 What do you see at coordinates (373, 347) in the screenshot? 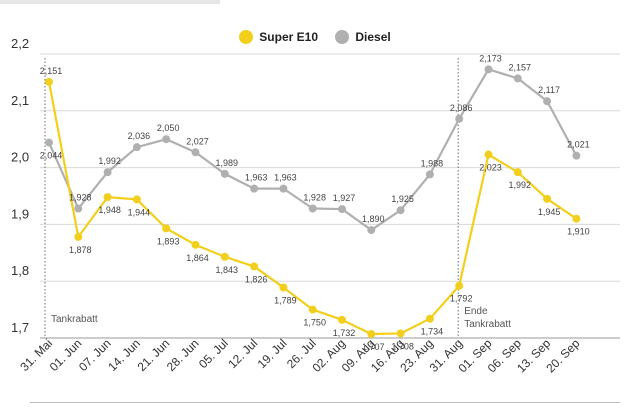
I see `data-label: 1,707` at bounding box center [373, 347].